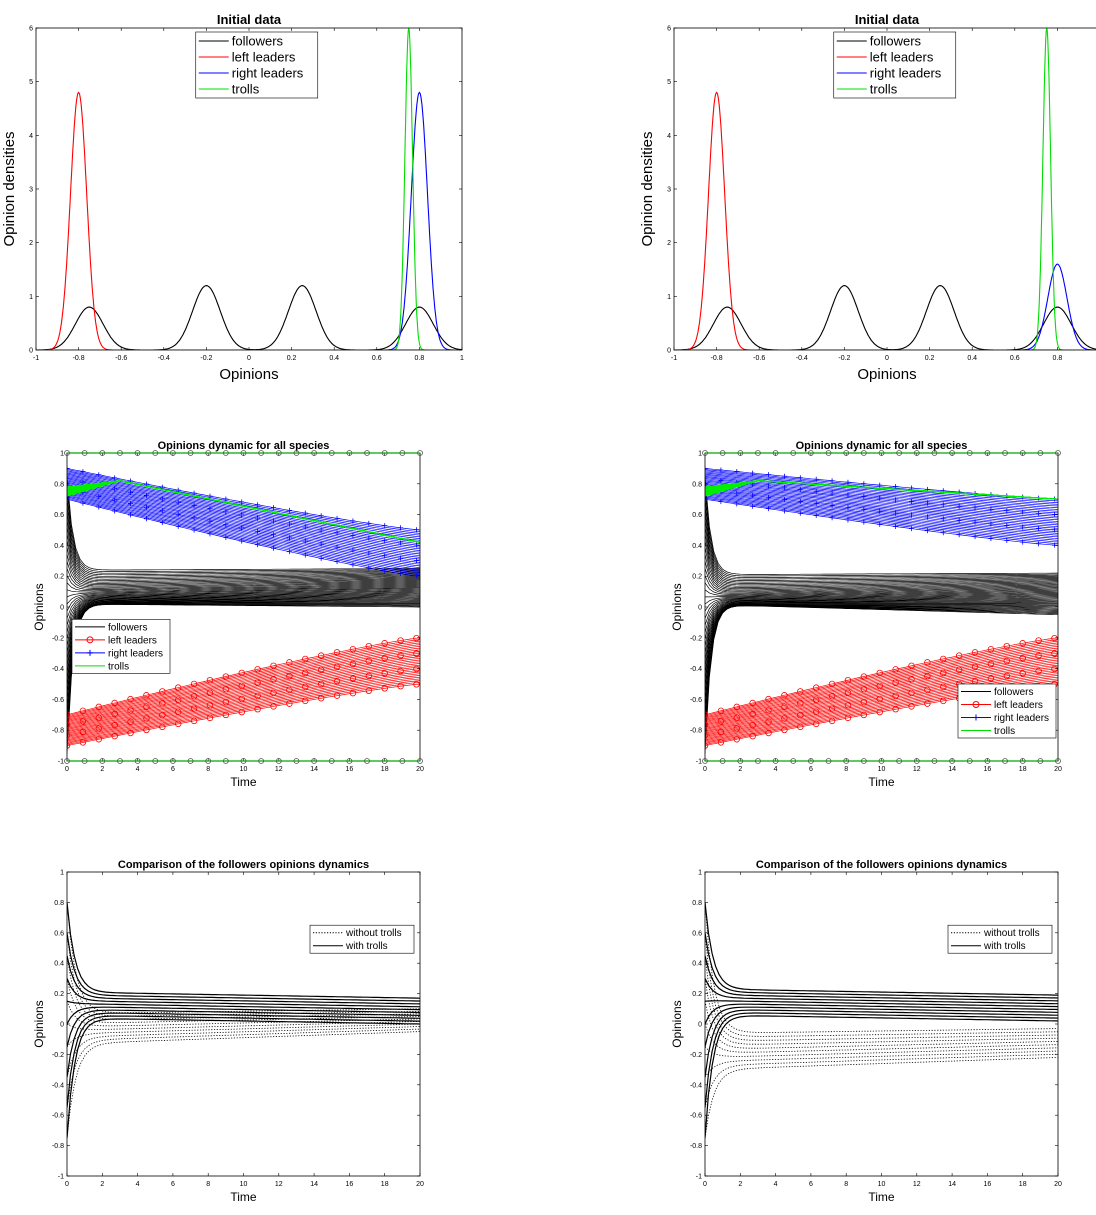 The image size is (1096, 1215). Describe the element at coordinates (697, 964) in the screenshot. I see `y-tick-label: 0.4` at that location.